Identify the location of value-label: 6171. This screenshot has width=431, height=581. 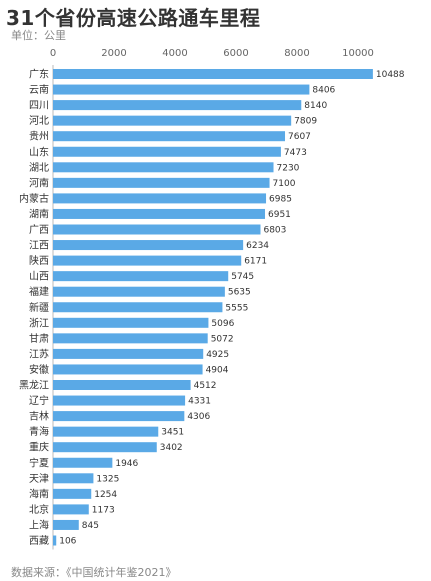
(255, 262).